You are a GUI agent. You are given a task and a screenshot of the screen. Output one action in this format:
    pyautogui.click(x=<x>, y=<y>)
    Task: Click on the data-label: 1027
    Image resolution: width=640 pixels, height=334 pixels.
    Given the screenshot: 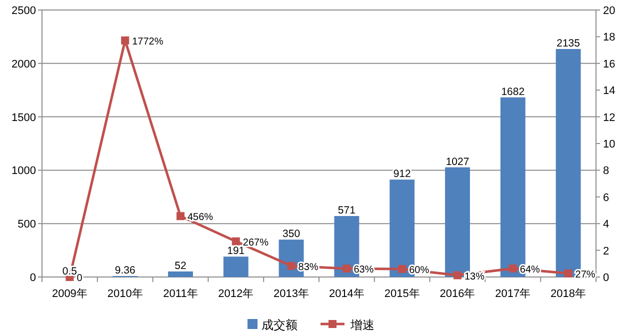 What is the action you would take?
    pyautogui.click(x=458, y=162)
    